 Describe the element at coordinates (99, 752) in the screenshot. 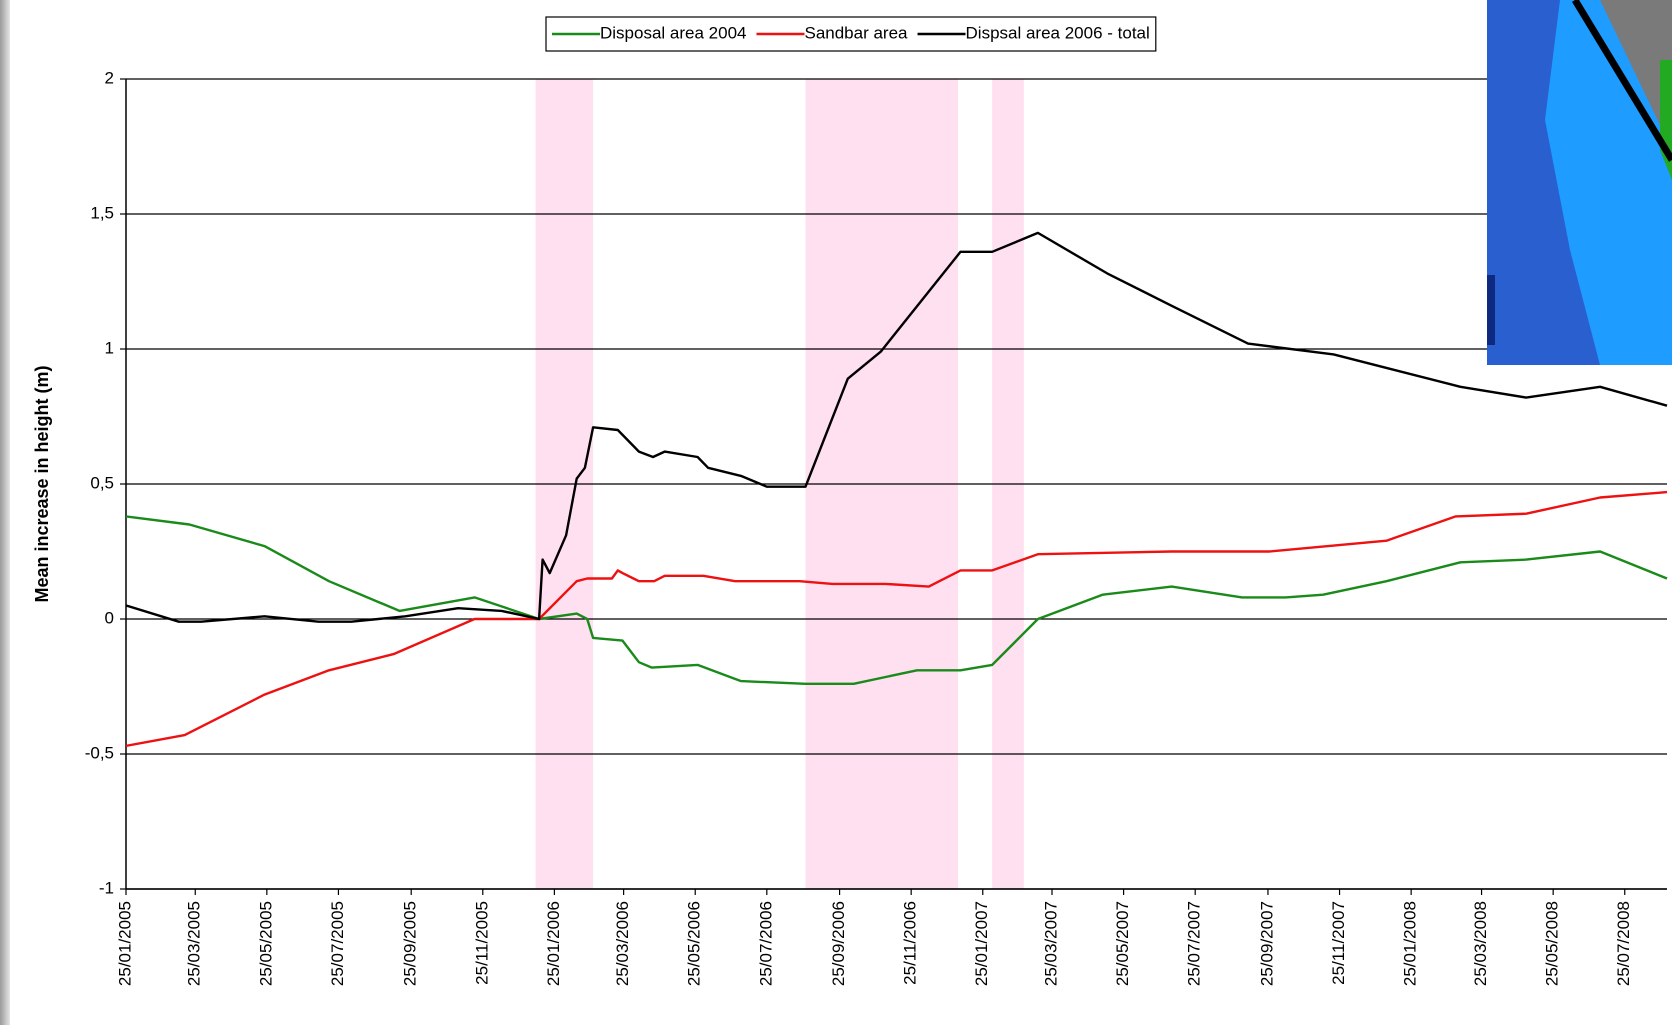

I see `y-tick-label: -0,5` at that location.